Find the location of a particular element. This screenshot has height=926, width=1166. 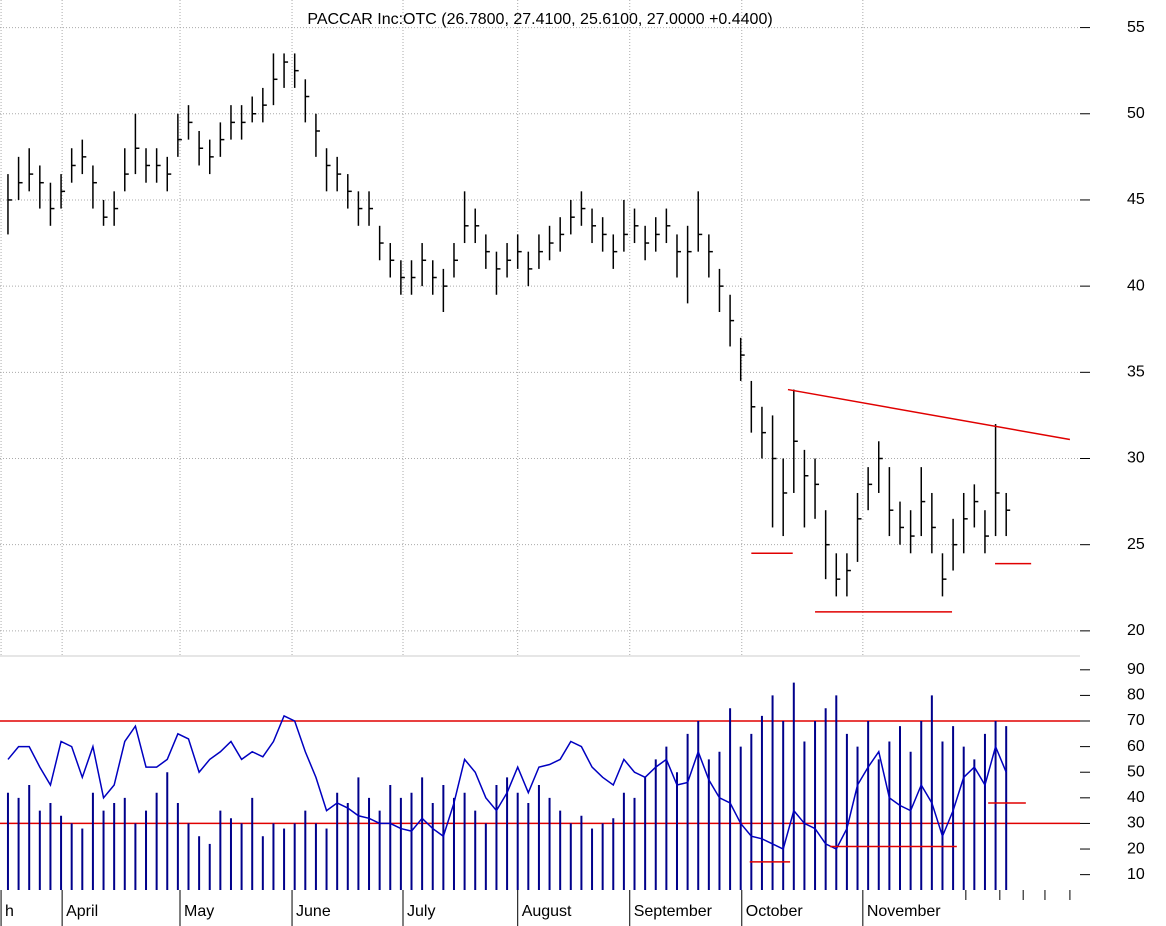

x-tick-label: May is located at coordinates (199, 911).